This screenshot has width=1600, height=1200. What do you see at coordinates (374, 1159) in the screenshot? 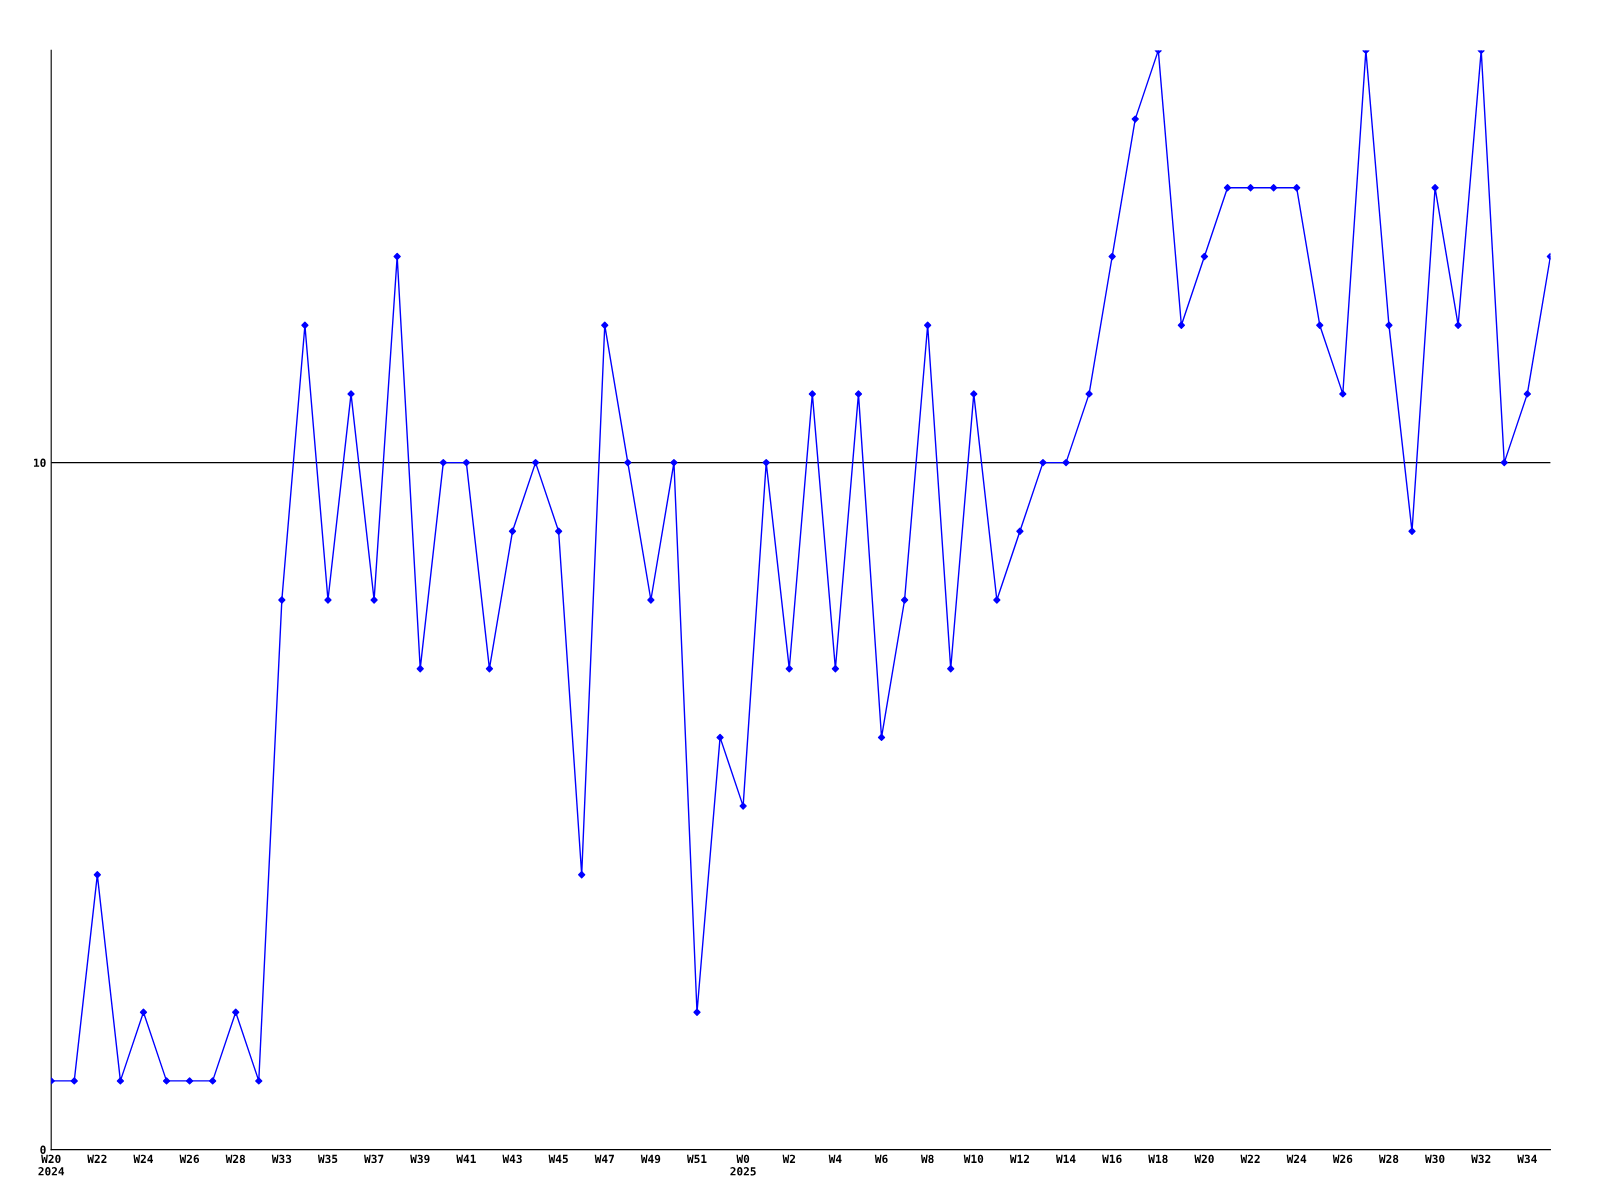
I see `x-tick-label: W37` at bounding box center [374, 1159].